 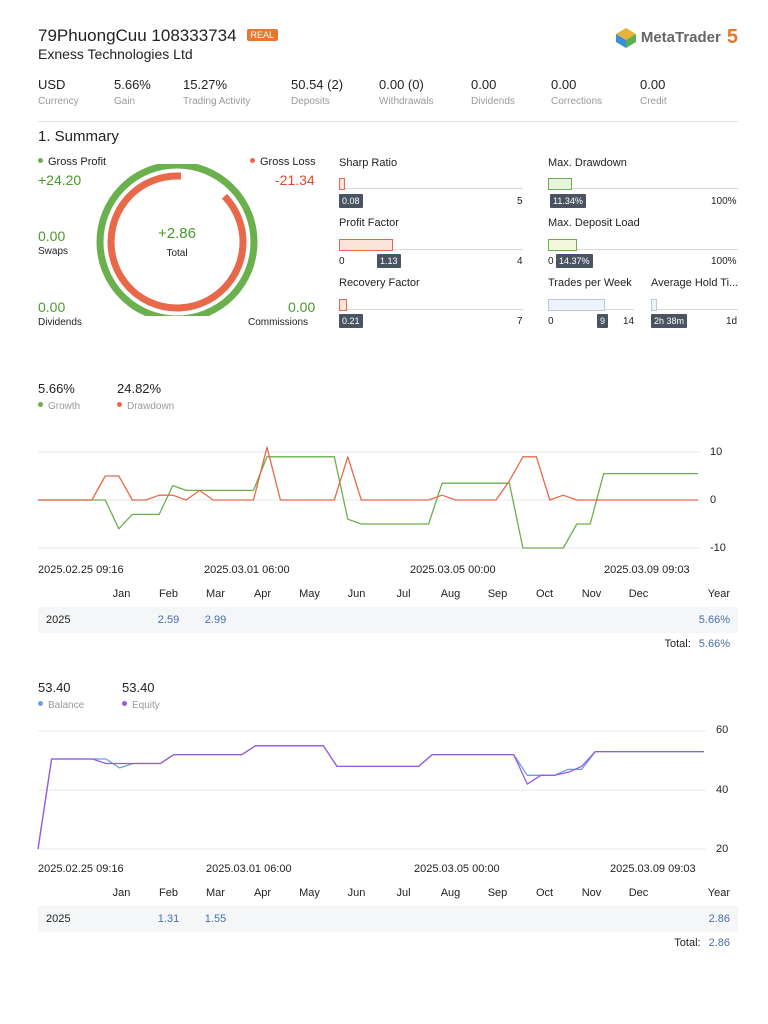 What do you see at coordinates (343, 305) in the screenshot?
I see `recovery-factor-fill` at bounding box center [343, 305].